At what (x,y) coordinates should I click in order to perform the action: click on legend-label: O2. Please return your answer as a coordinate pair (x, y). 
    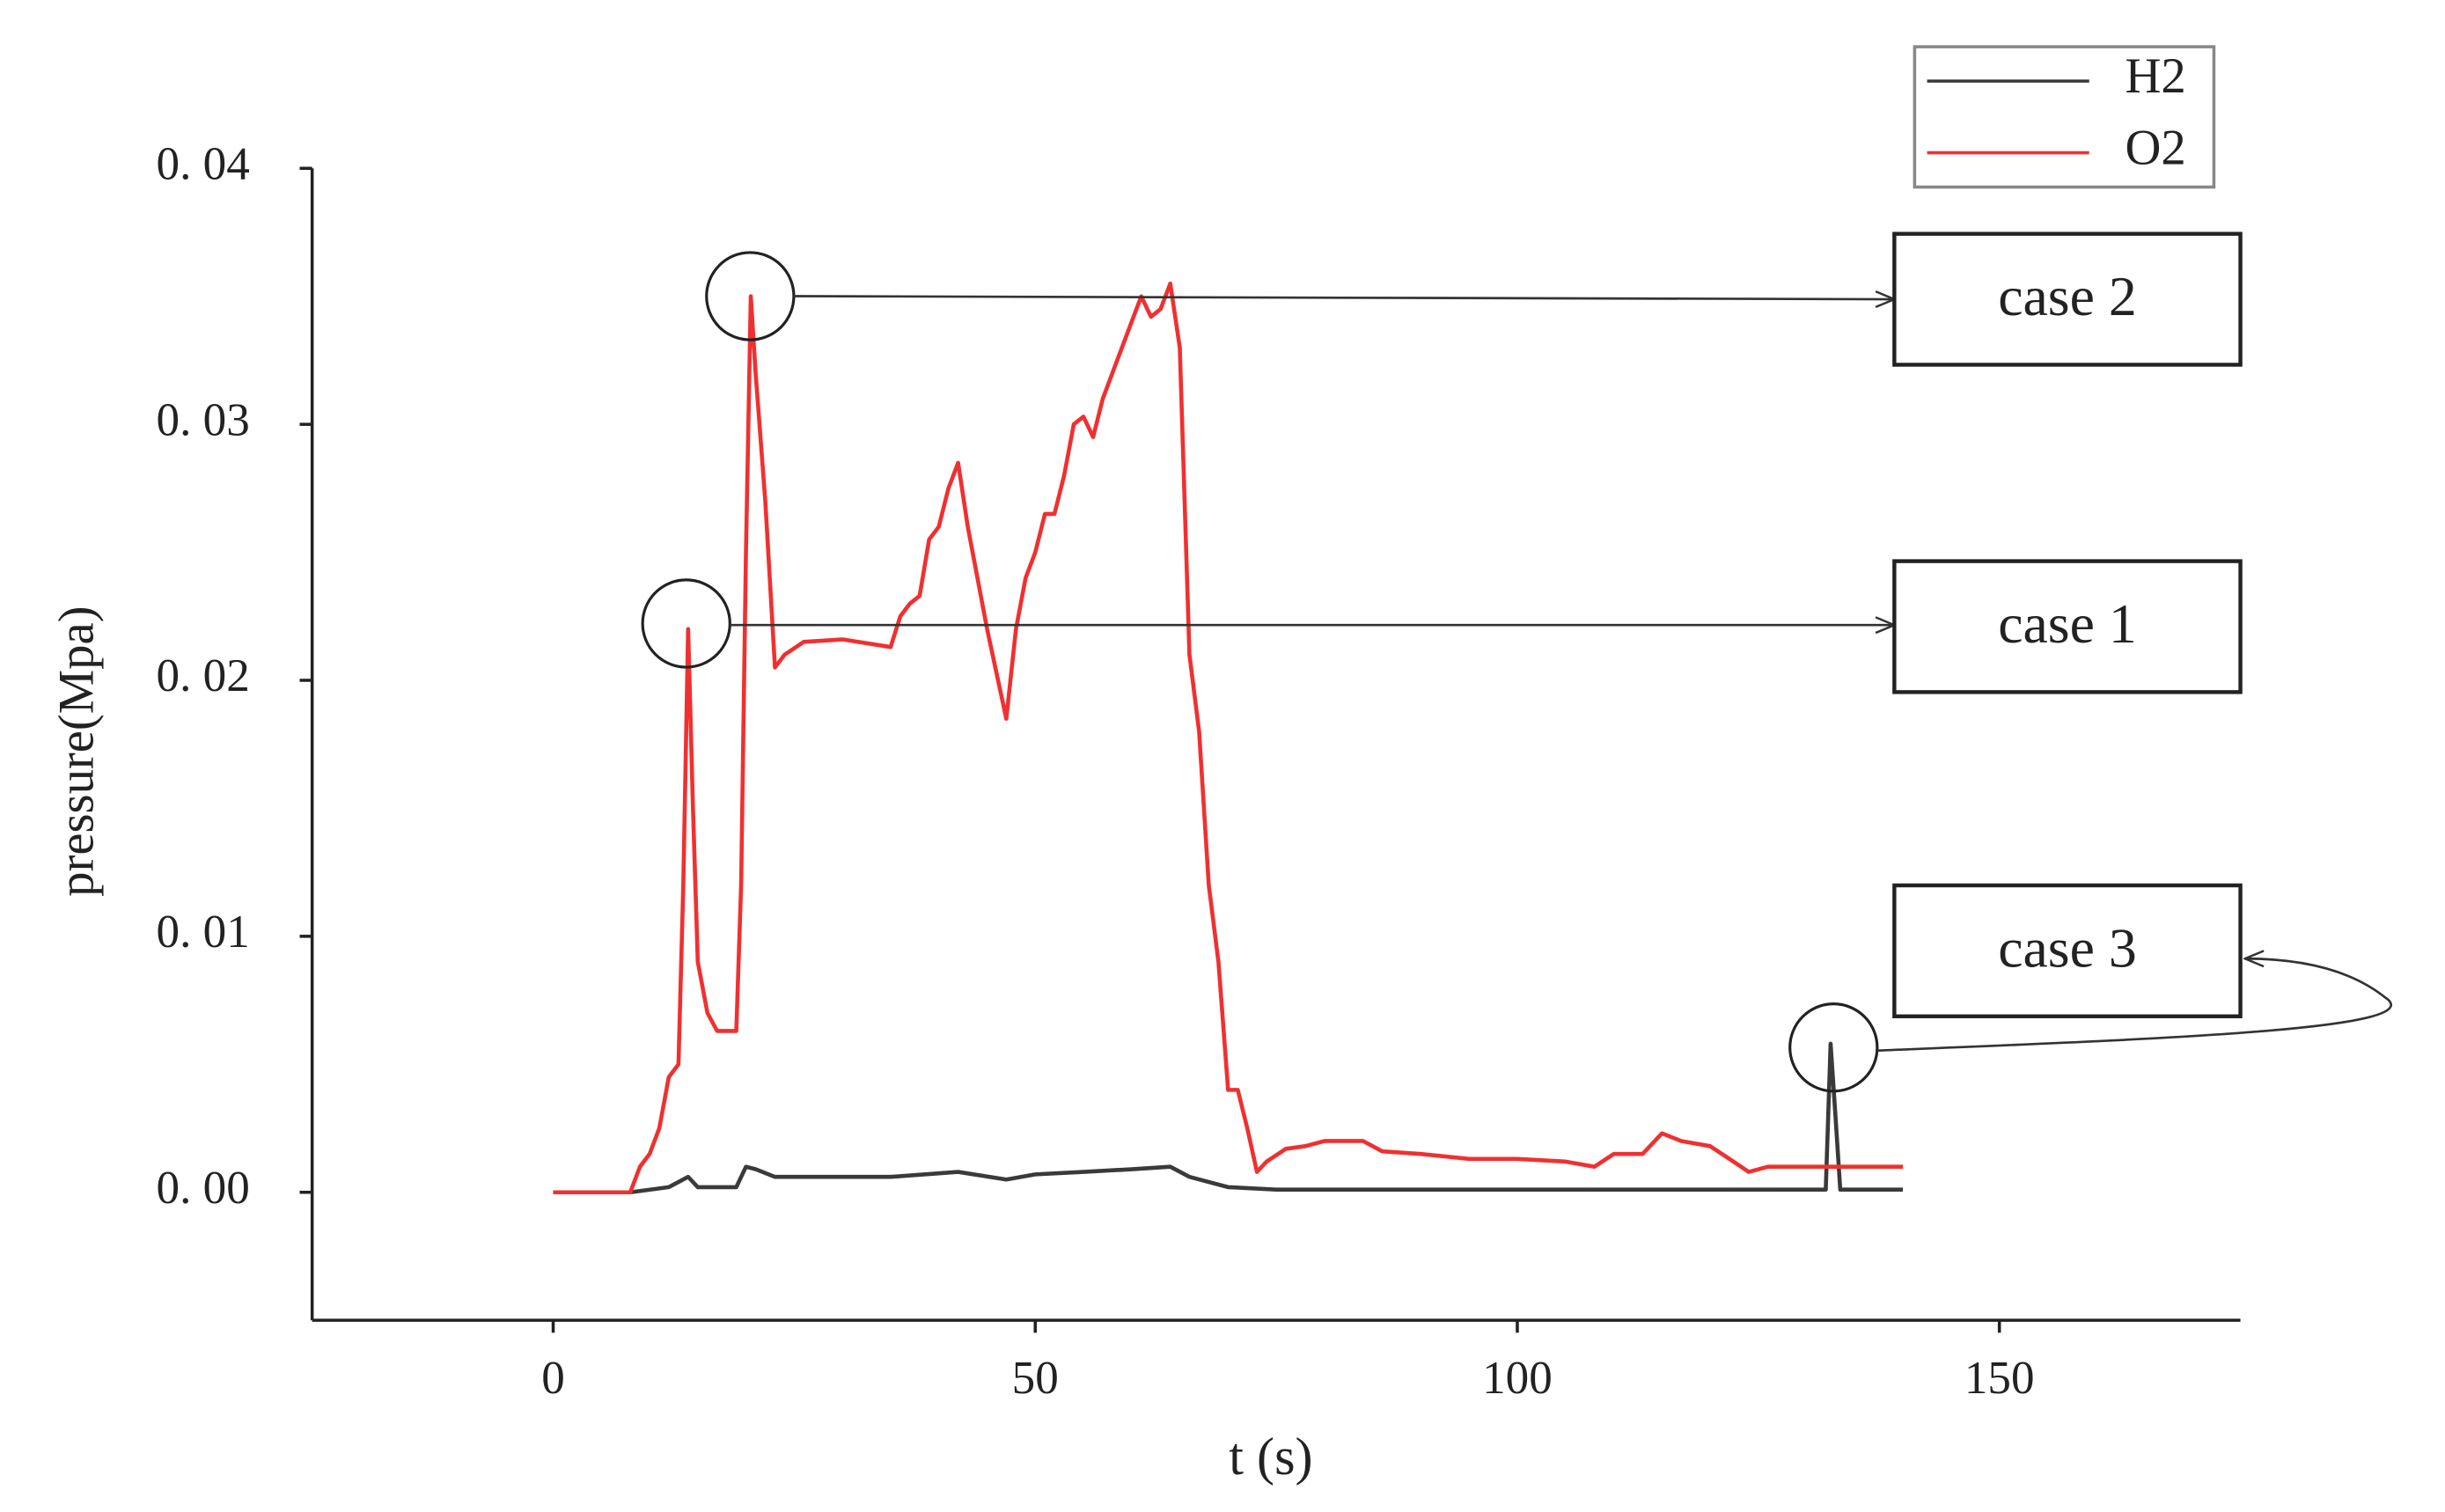
    Looking at the image, I should click on (2155, 148).